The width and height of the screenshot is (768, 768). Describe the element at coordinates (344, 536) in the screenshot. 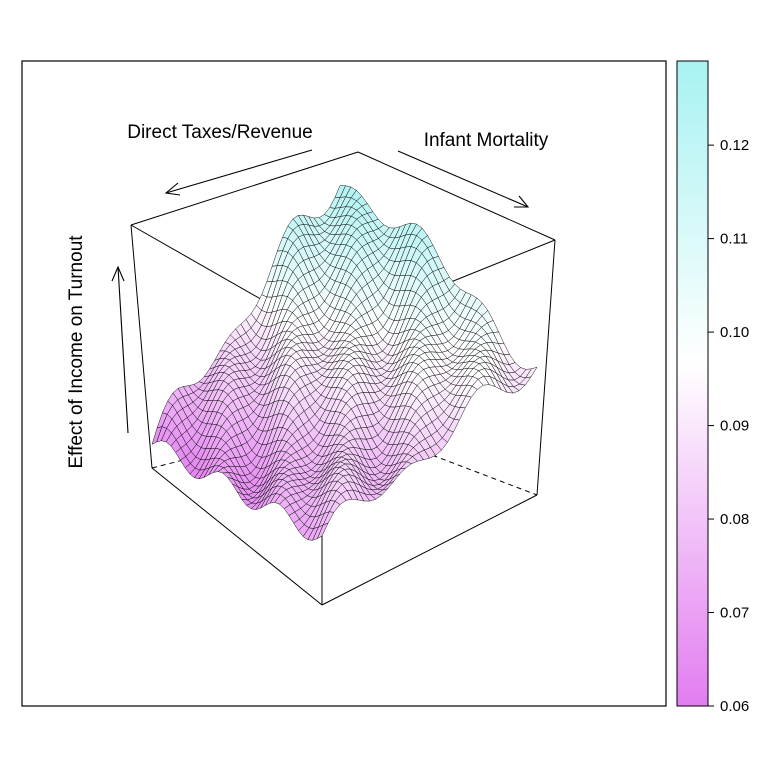

I see `box-front-edges` at that location.